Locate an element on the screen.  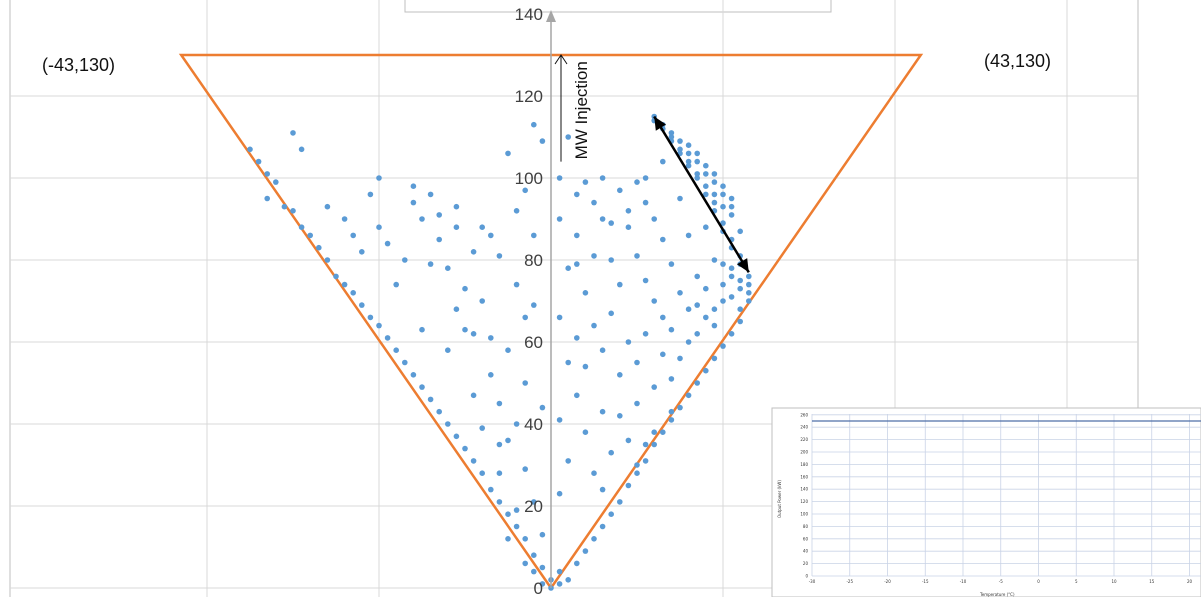
inset-y-tick-label: 160 is located at coordinates (804, 476).